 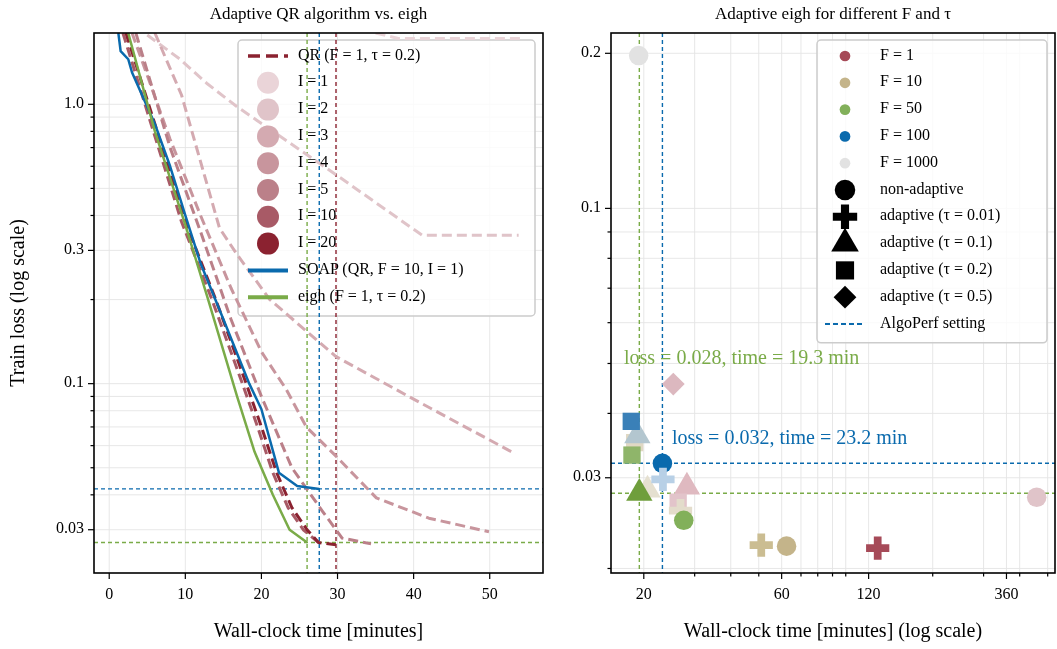 What do you see at coordinates (313, 108) in the screenshot?
I see `legend-label: I = 2` at bounding box center [313, 108].